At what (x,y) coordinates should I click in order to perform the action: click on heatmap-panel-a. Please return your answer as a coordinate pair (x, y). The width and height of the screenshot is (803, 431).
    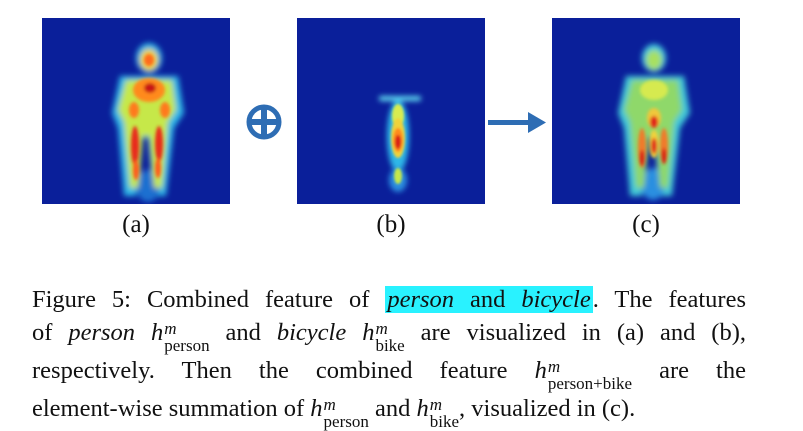
    Looking at the image, I should click on (136, 111).